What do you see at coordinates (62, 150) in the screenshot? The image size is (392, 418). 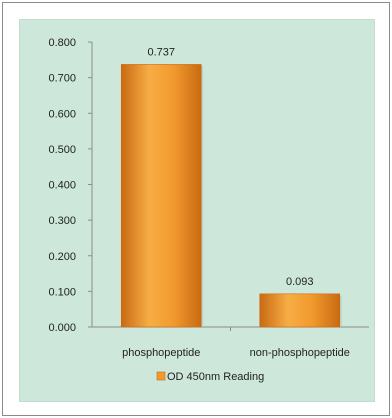 I see `y-tick-label: 0.500` at bounding box center [62, 150].